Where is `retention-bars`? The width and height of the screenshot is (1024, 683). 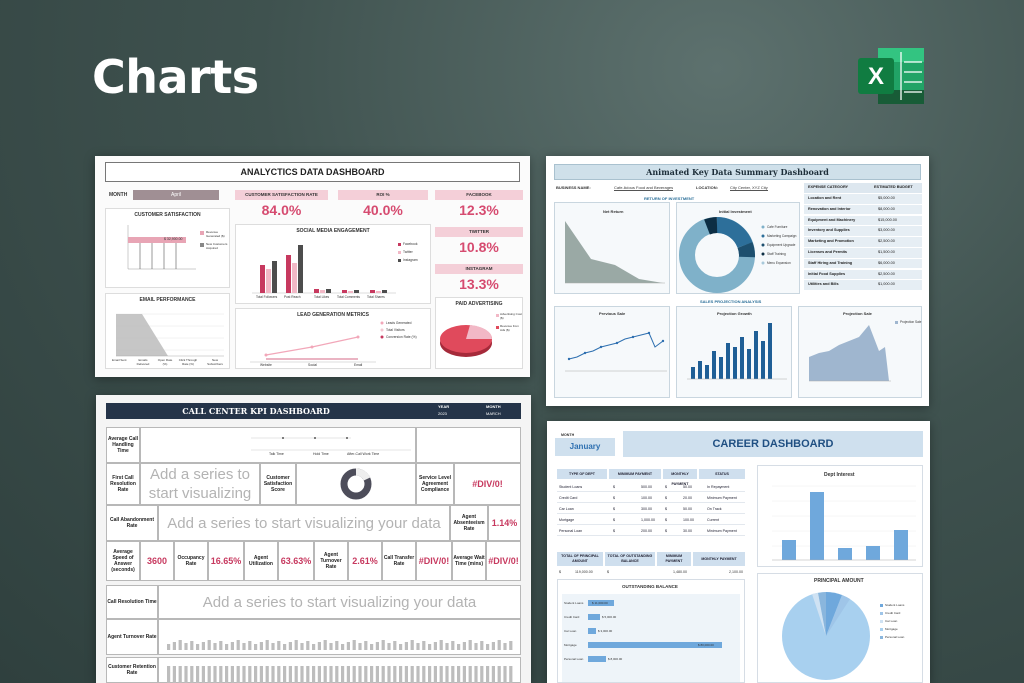
retention-bars is located at coordinates (339, 670).